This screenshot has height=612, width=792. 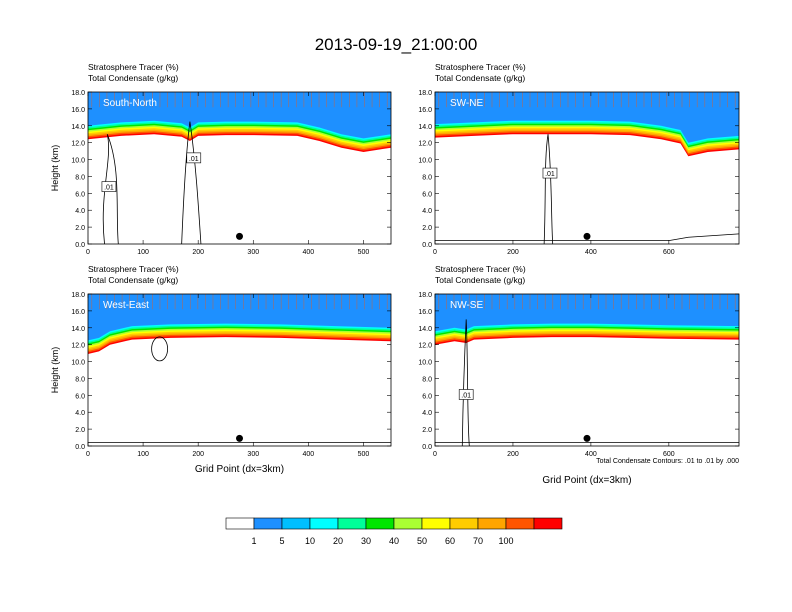 I want to click on x-tick-label: 300, so click(x=253, y=454).